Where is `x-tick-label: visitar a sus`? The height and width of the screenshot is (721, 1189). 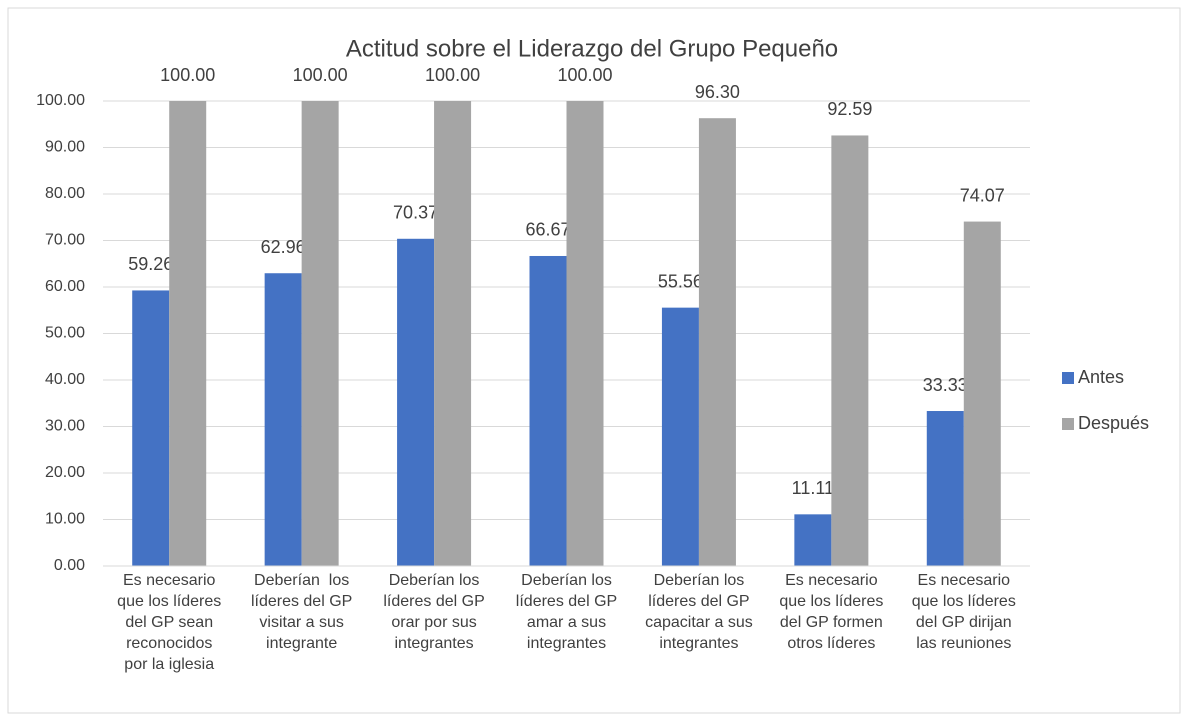 x-tick-label: visitar a sus is located at coordinates (301, 622).